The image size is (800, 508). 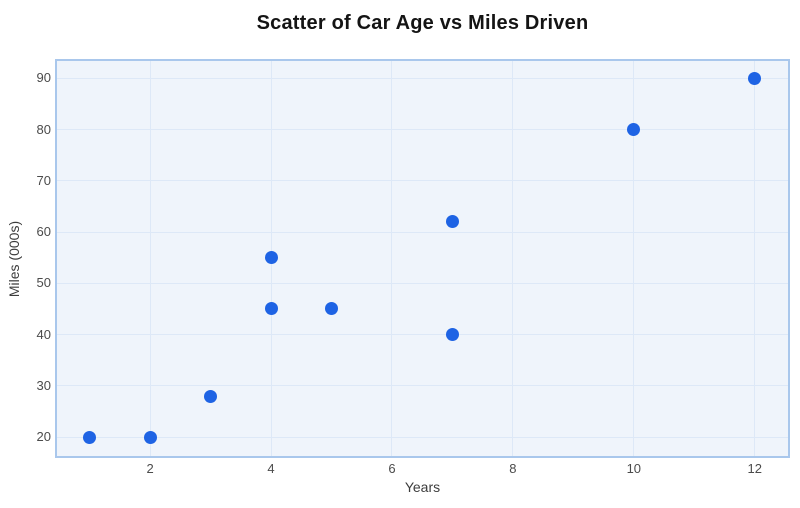 What do you see at coordinates (392, 468) in the screenshot?
I see `x-tick-label: 6` at bounding box center [392, 468].